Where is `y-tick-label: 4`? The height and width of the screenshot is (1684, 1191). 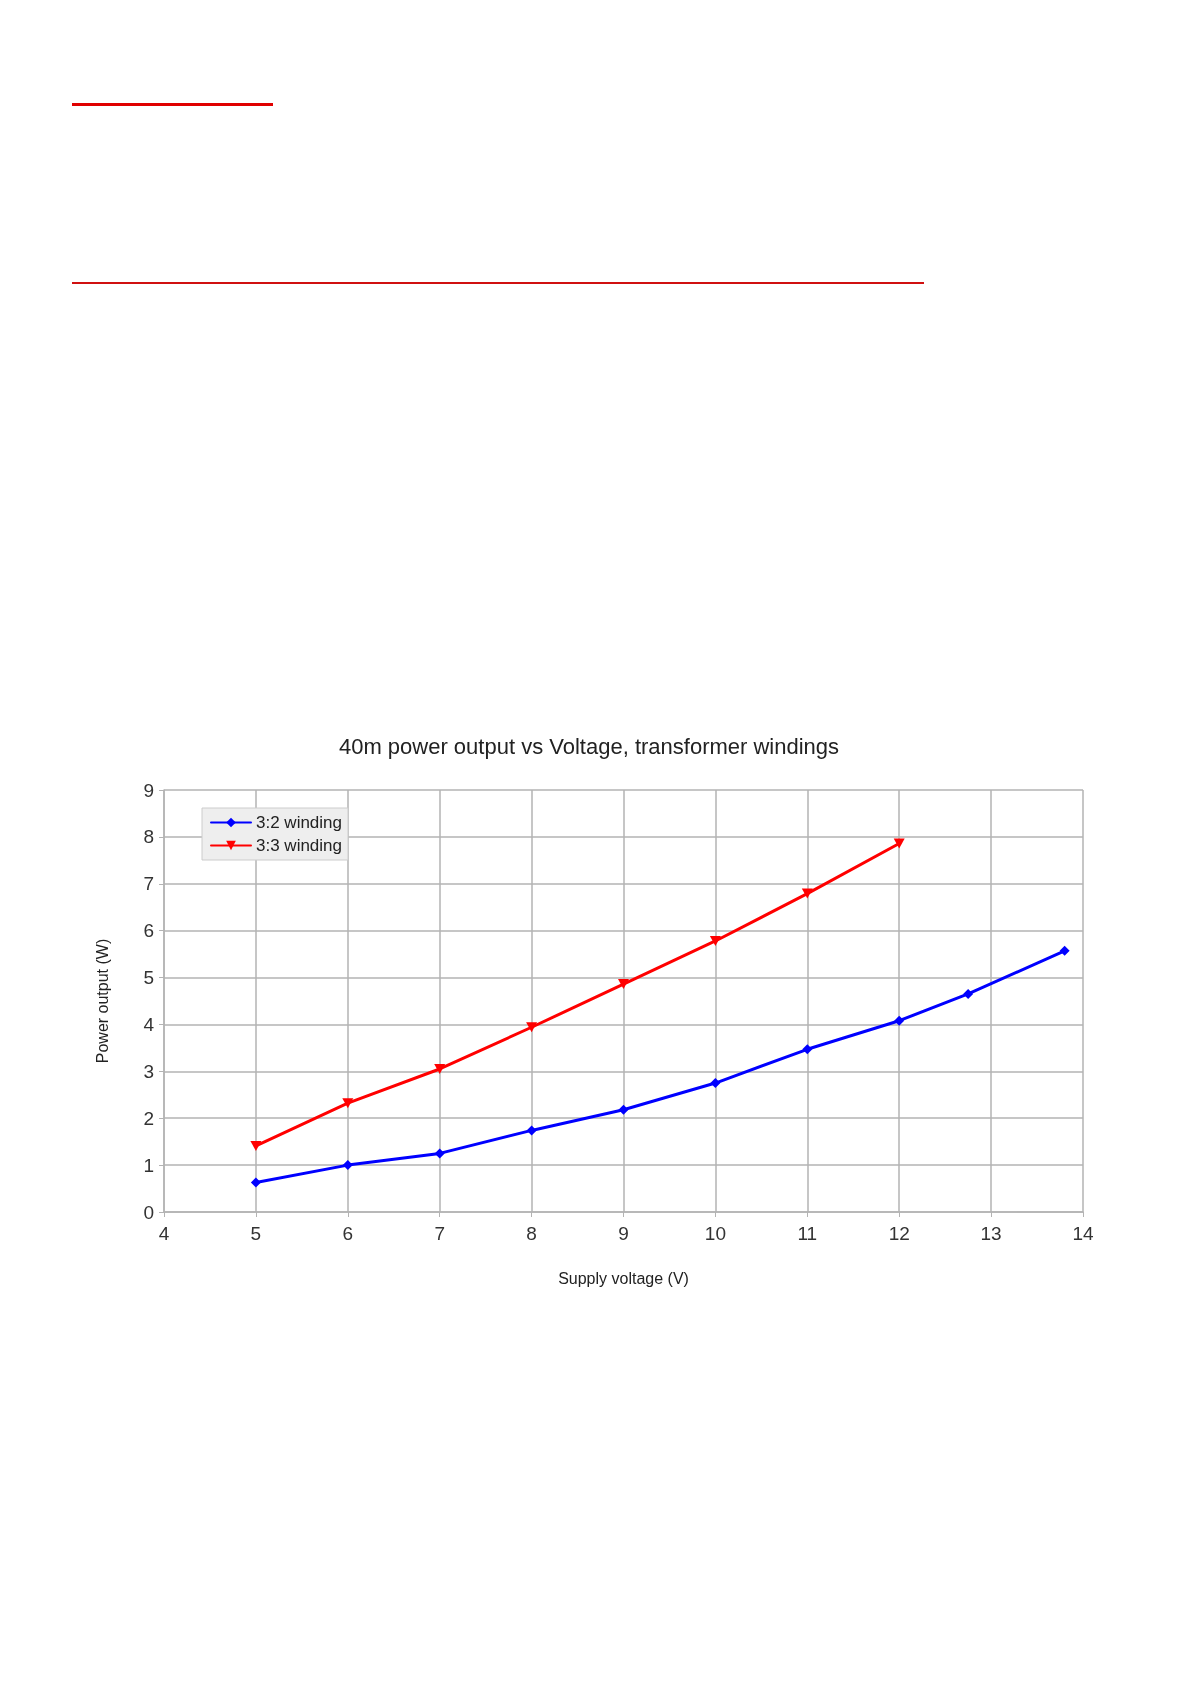 y-tick-label: 4 is located at coordinates (149, 1024).